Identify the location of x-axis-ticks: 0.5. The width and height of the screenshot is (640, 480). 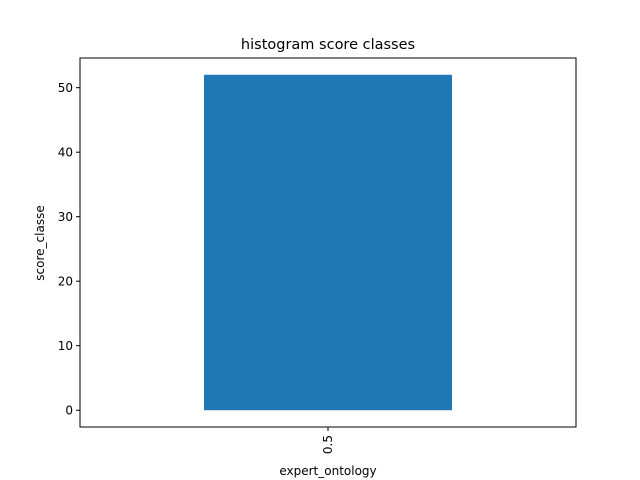
(328, 440).